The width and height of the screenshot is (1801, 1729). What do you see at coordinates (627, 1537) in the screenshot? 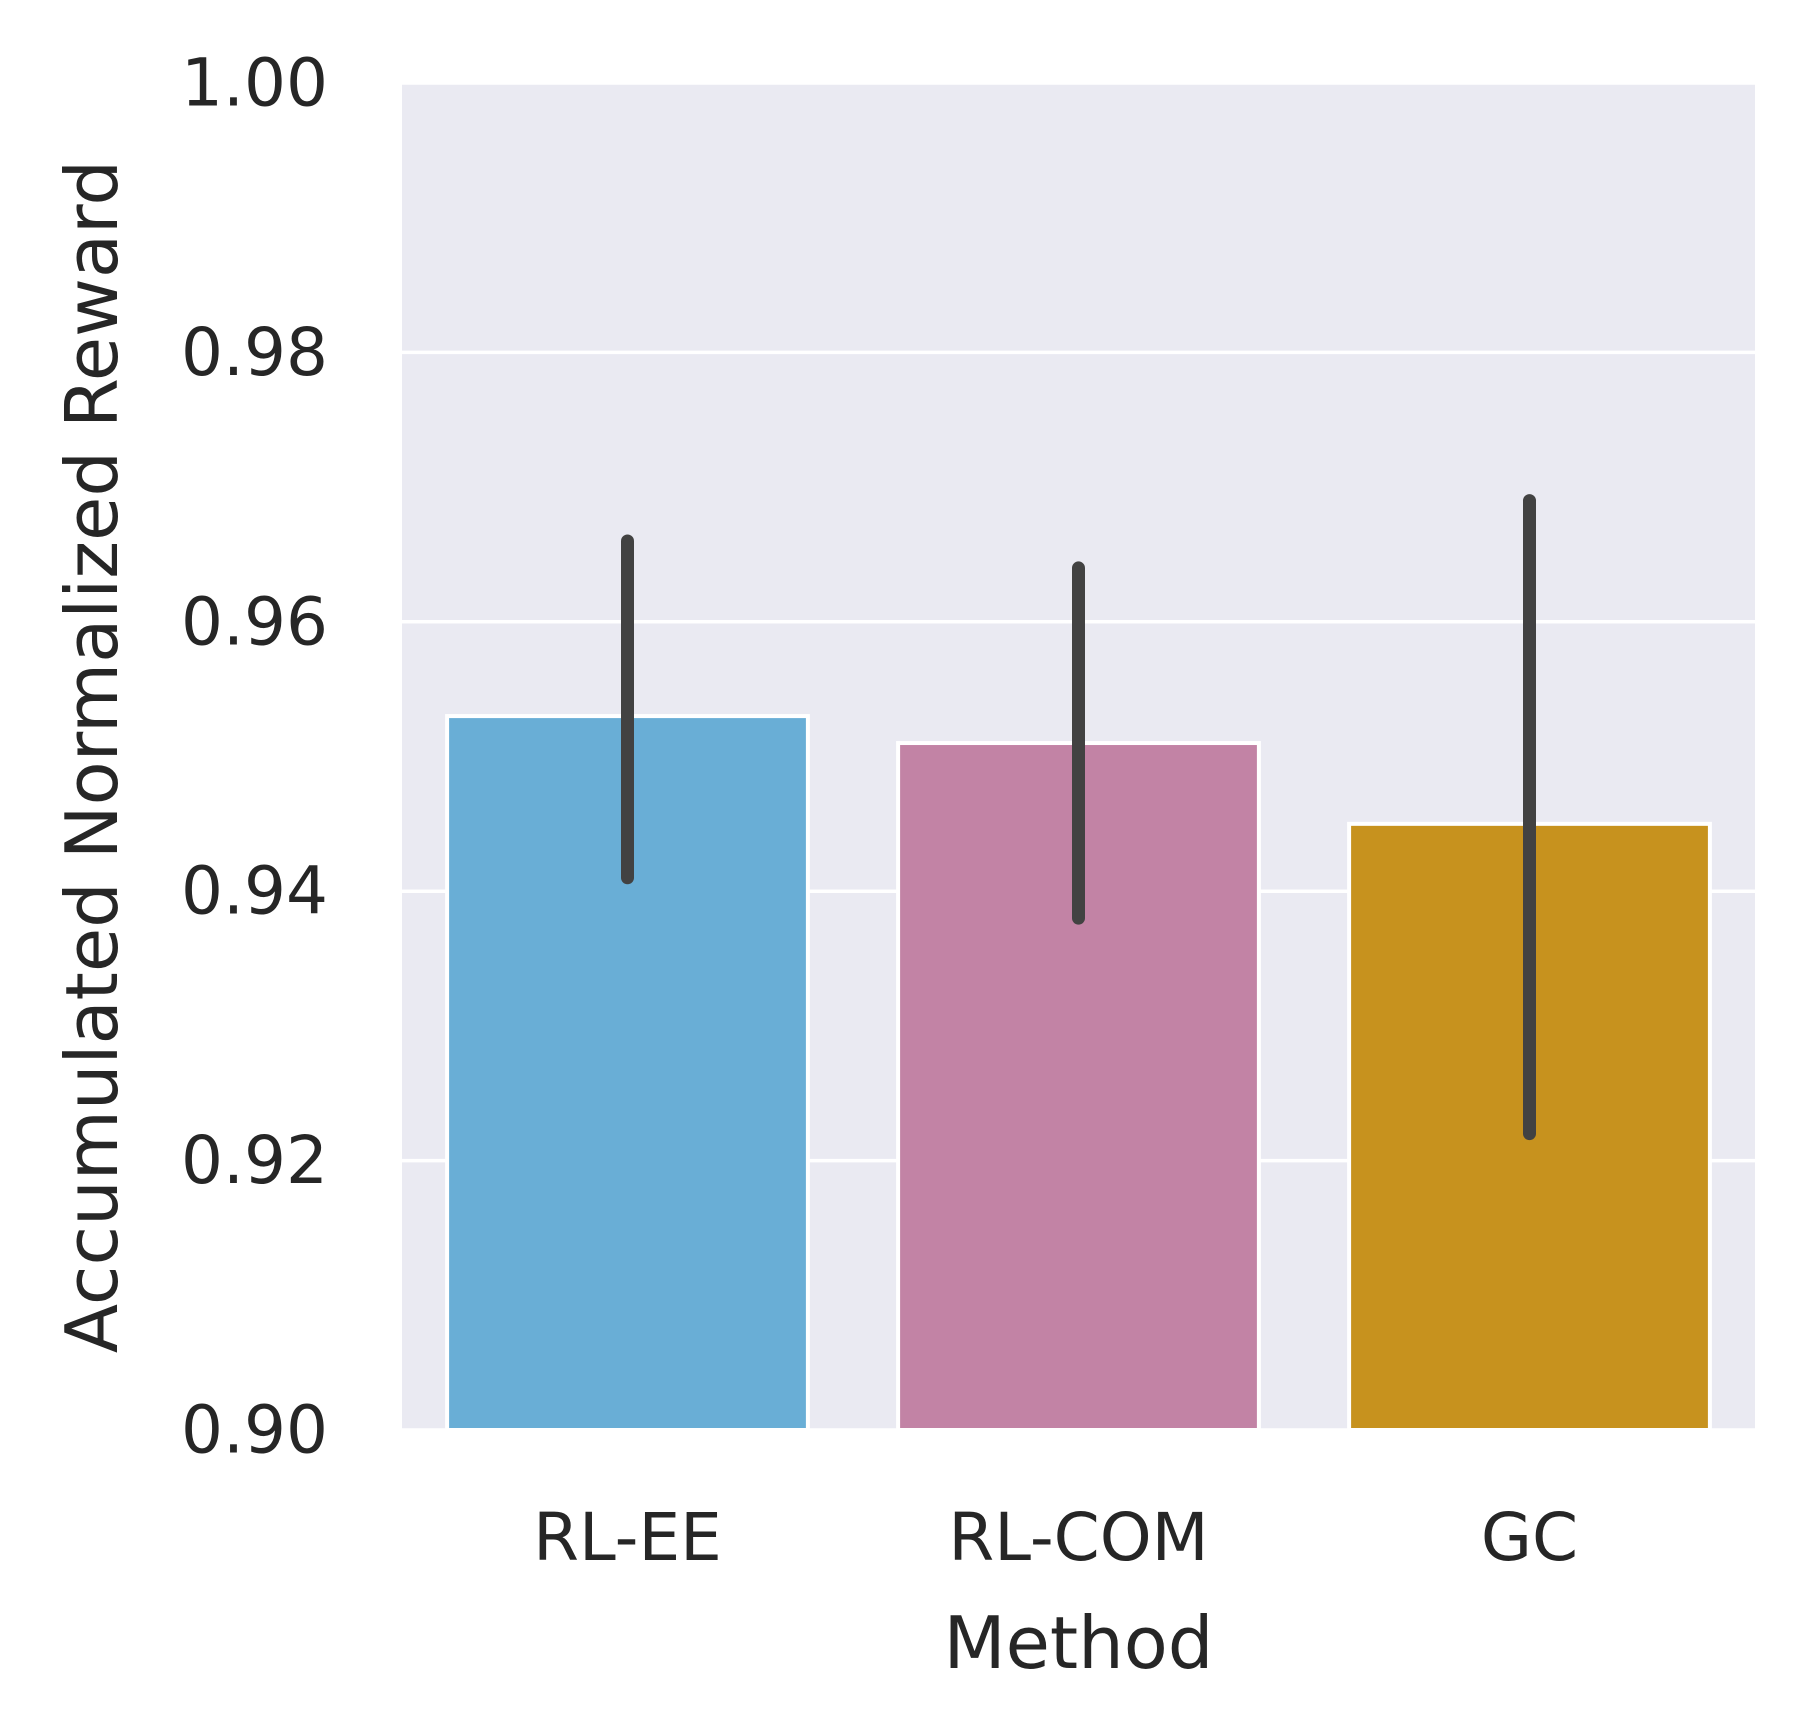
I see `x-tick-label: RL-EE` at bounding box center [627, 1537].